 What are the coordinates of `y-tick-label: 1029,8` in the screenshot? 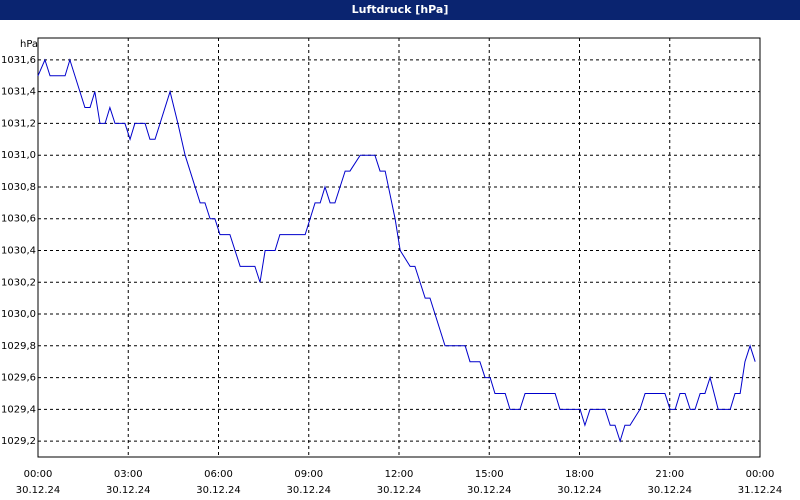 It's located at (18, 346).